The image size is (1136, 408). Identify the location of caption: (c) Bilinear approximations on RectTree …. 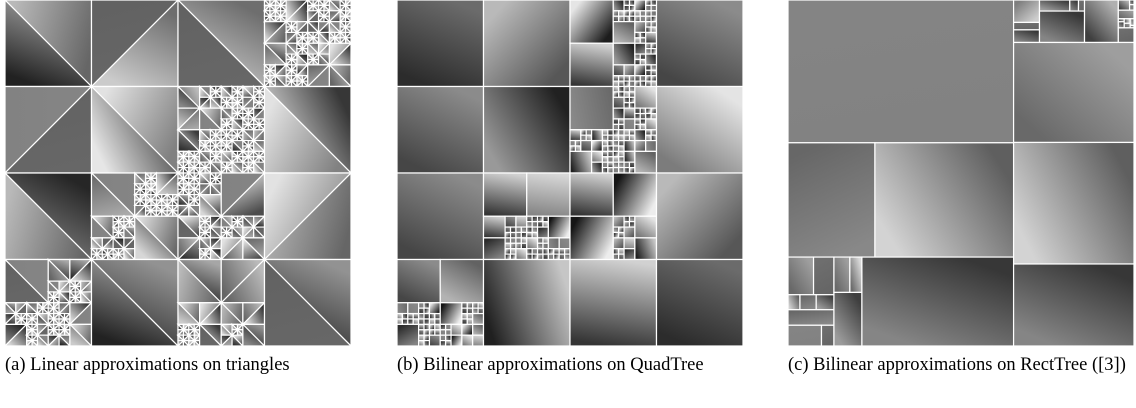
(957, 365).